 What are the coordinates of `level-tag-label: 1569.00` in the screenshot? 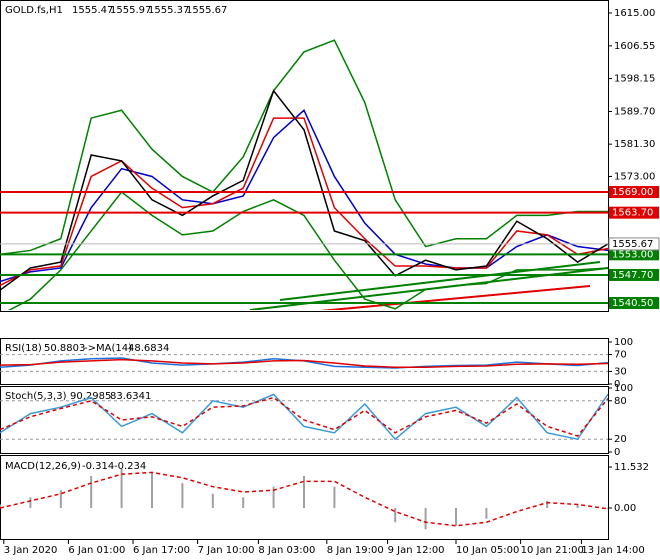 It's located at (632, 192).